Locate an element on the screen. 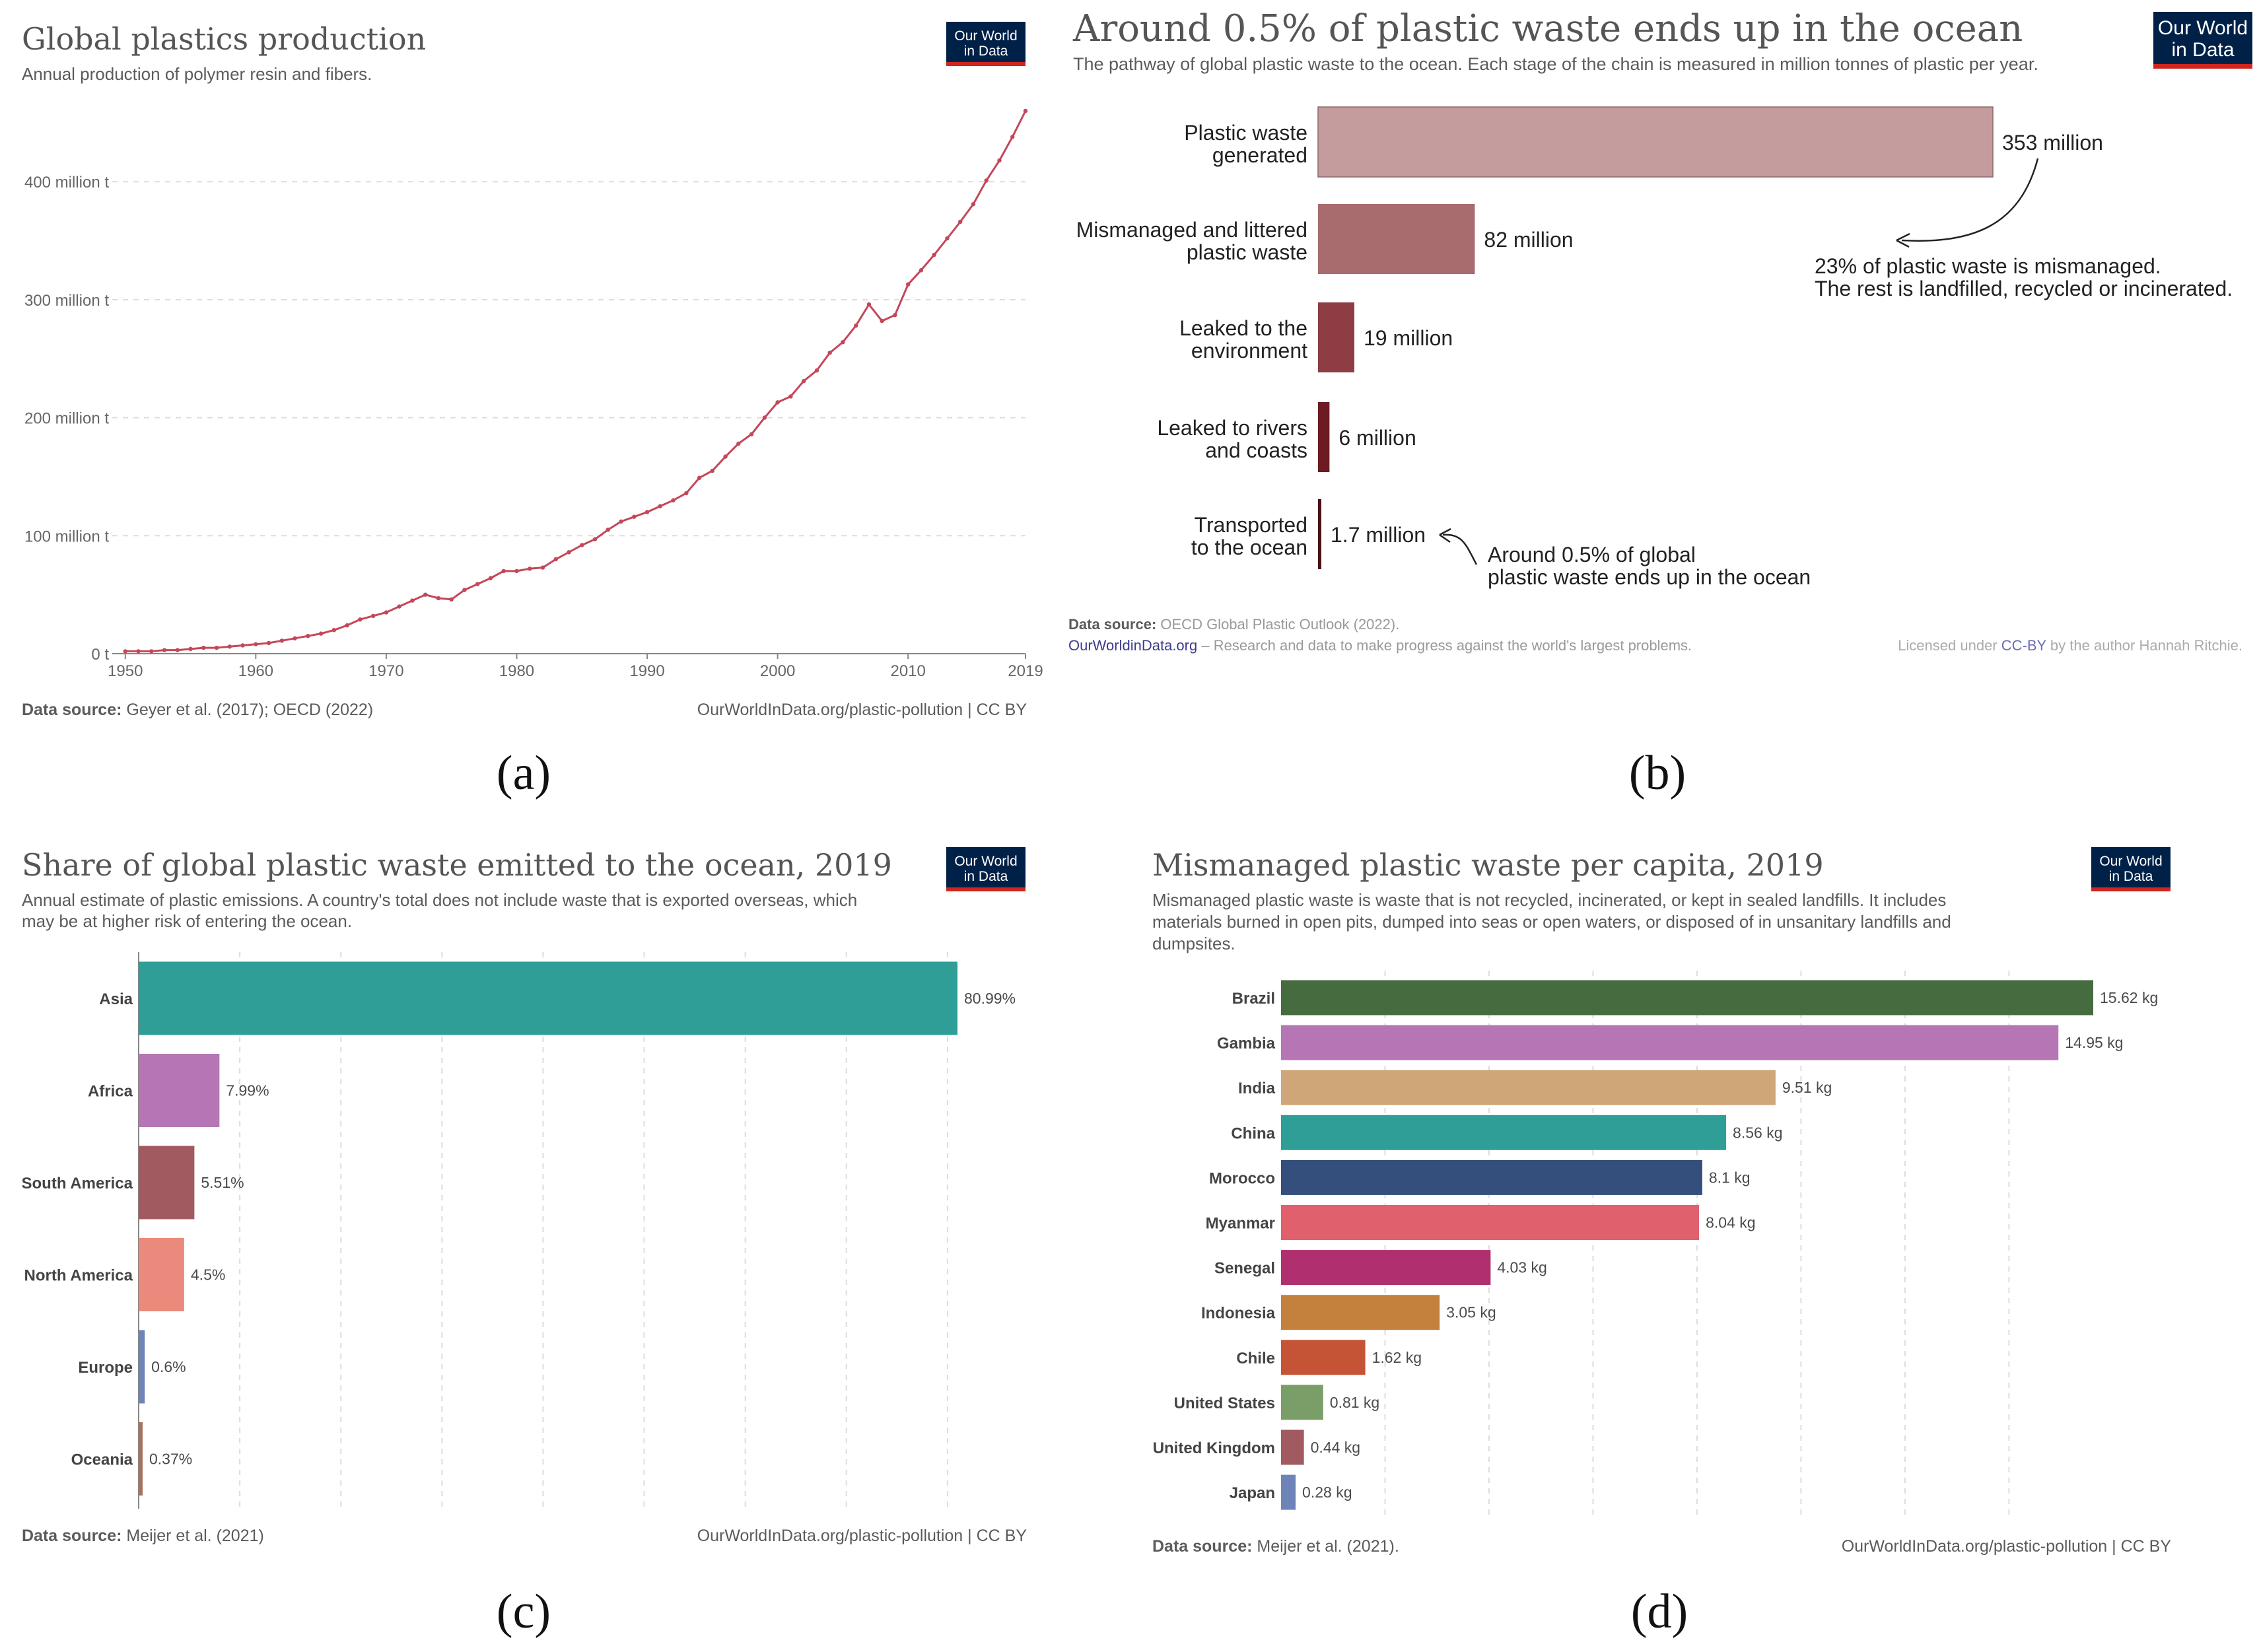 The width and height of the screenshot is (2259, 1652). continent-value-label: 0.37% is located at coordinates (170, 1459).